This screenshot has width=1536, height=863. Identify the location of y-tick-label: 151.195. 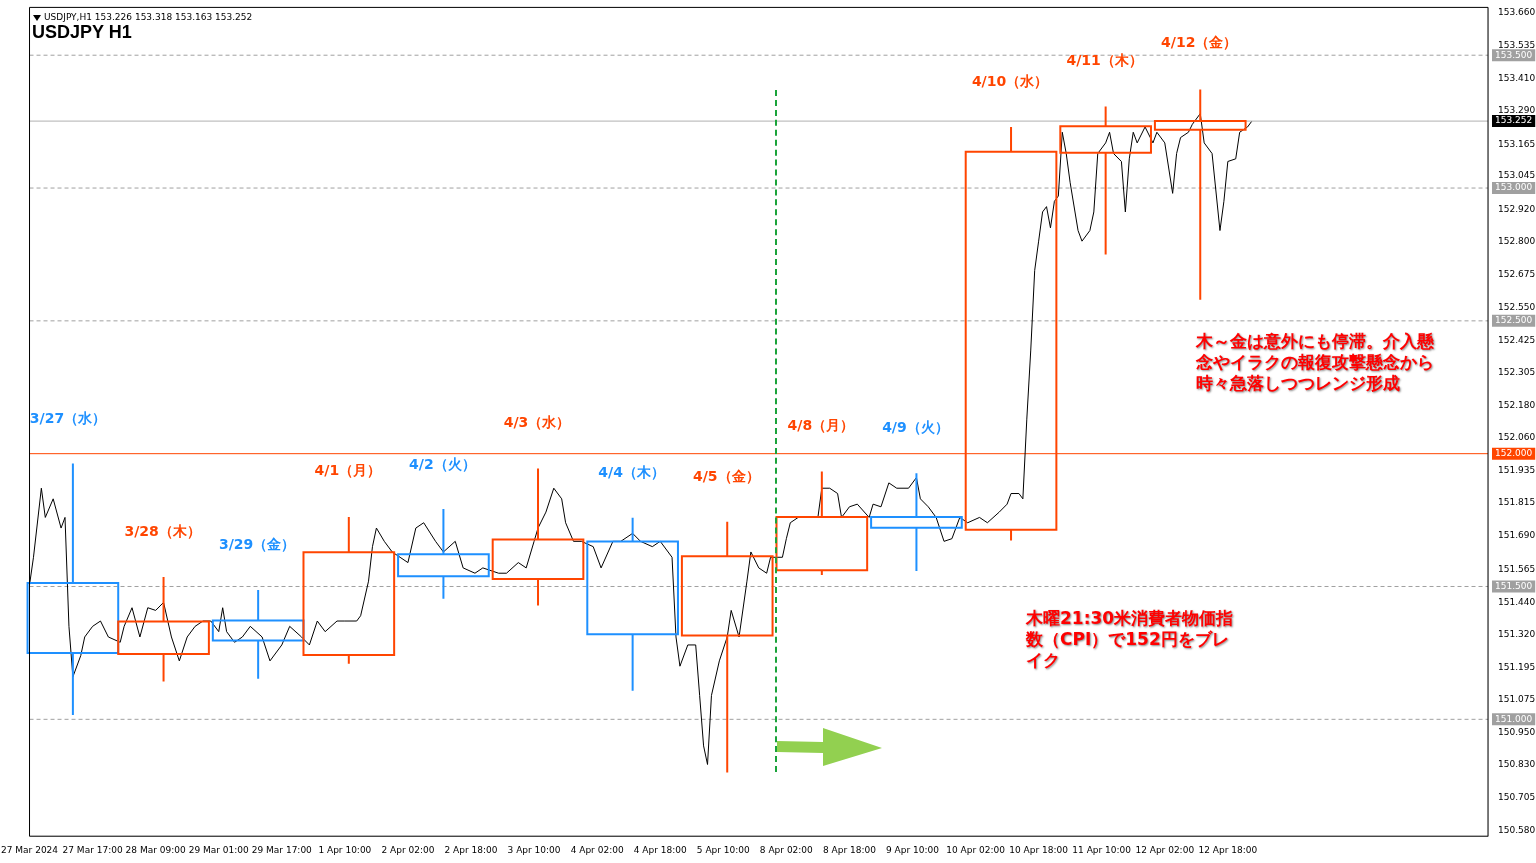
(1517, 666).